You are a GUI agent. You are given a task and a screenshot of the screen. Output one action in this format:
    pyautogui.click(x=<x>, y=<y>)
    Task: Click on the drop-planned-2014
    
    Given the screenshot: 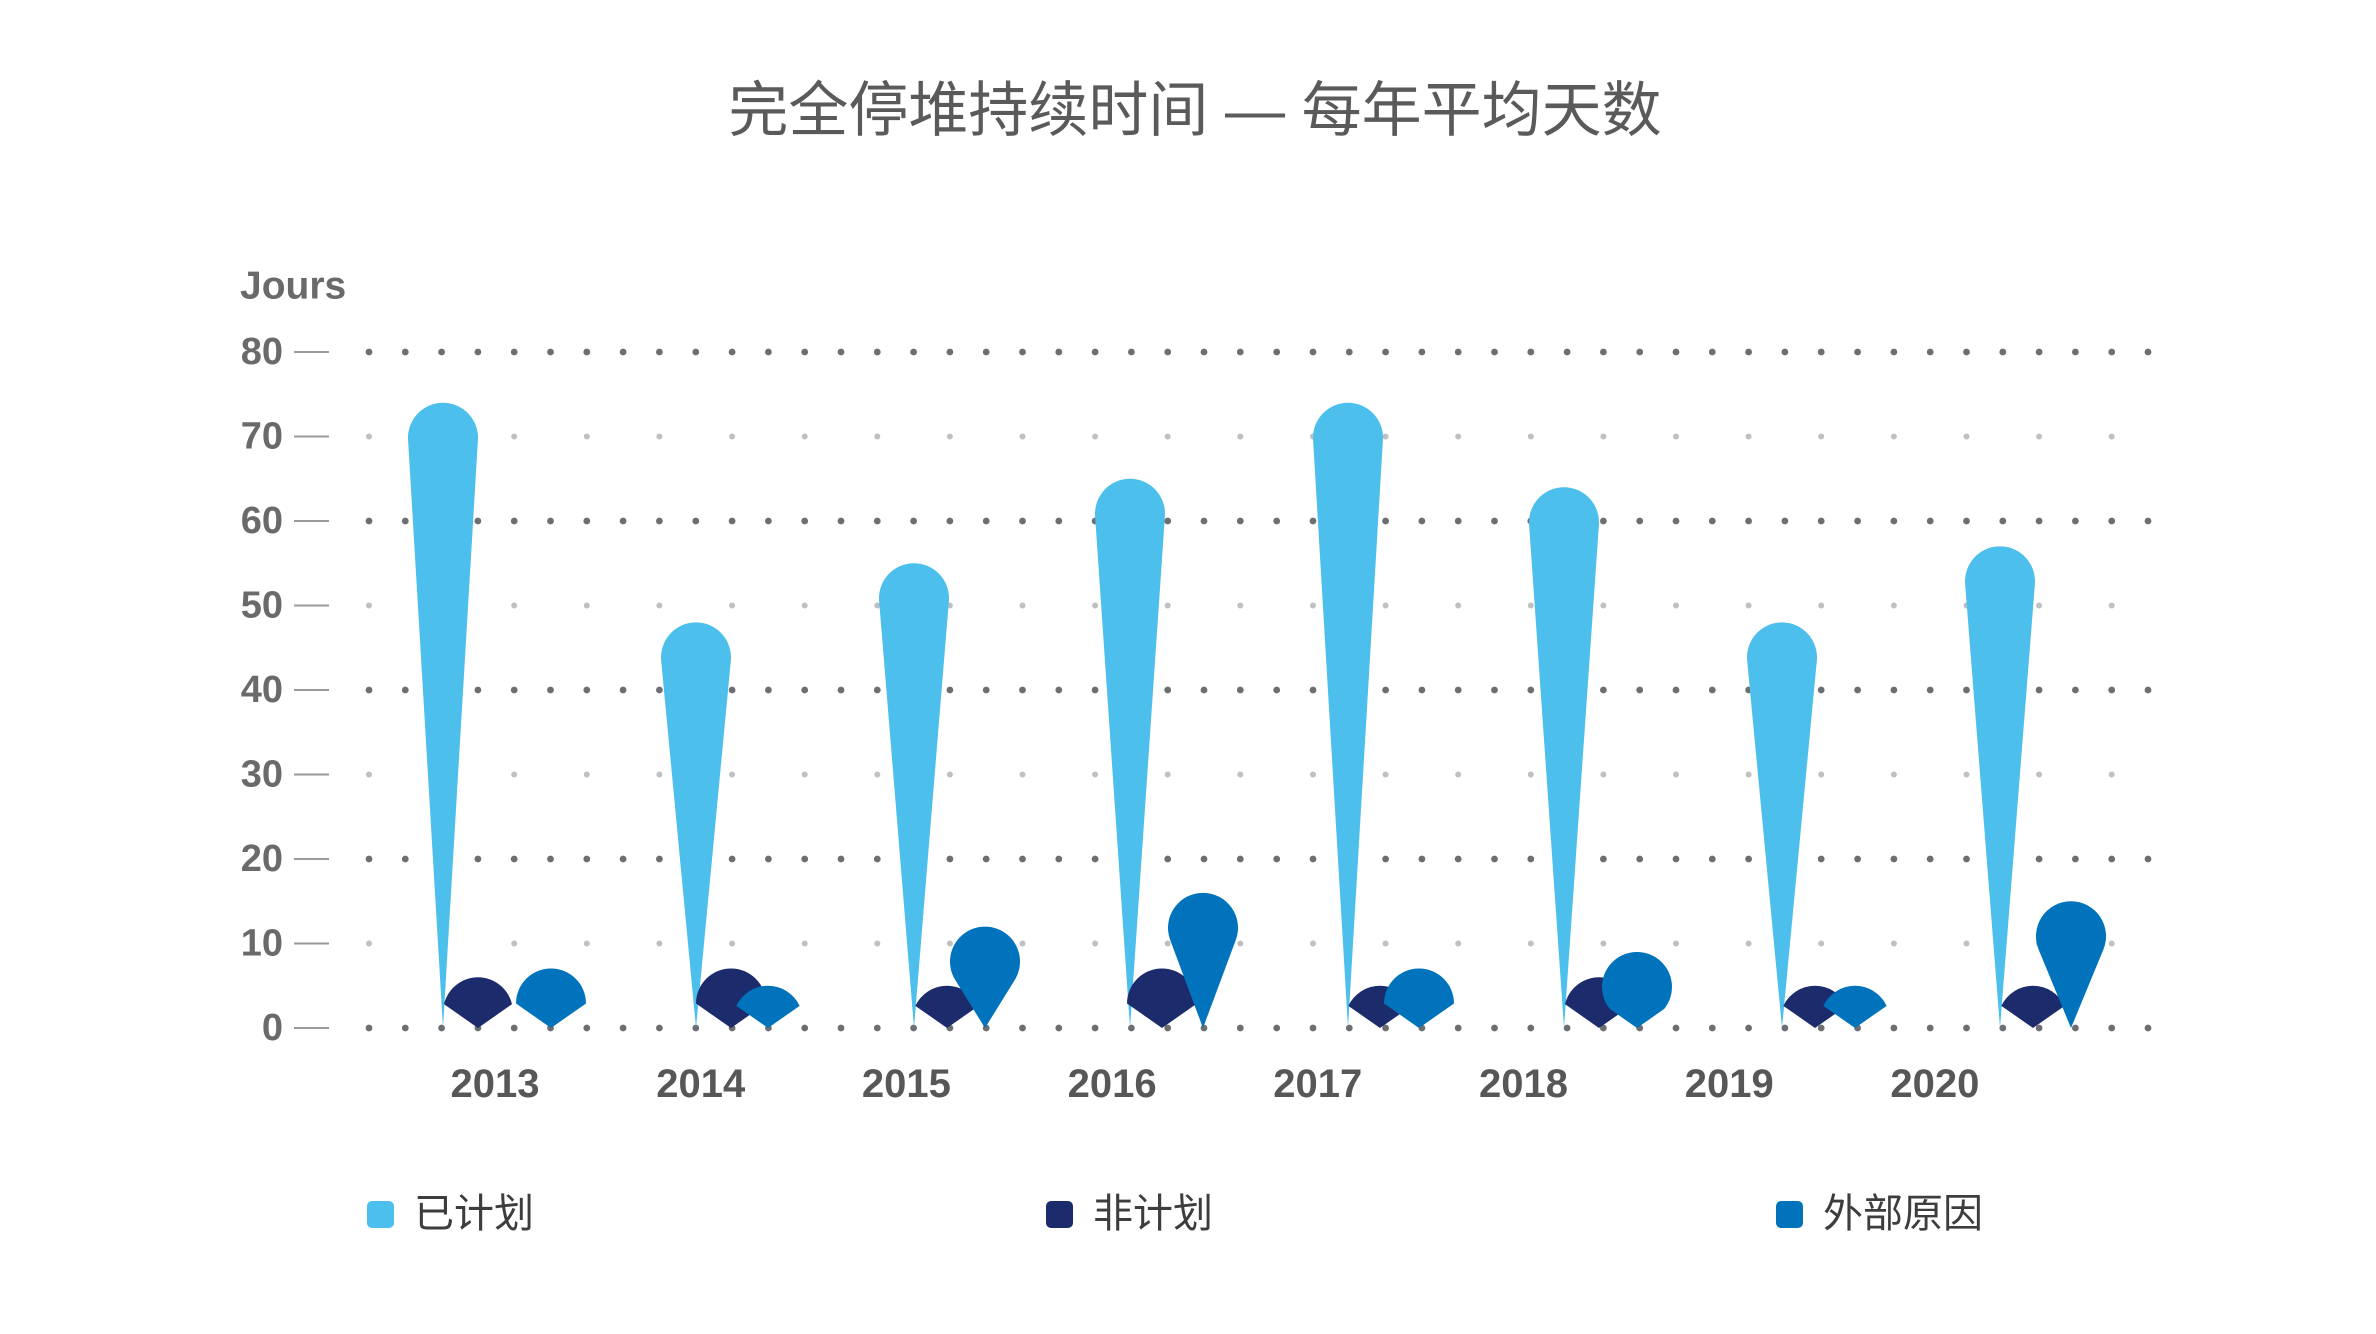 What is the action you would take?
    pyautogui.click(x=696, y=825)
    